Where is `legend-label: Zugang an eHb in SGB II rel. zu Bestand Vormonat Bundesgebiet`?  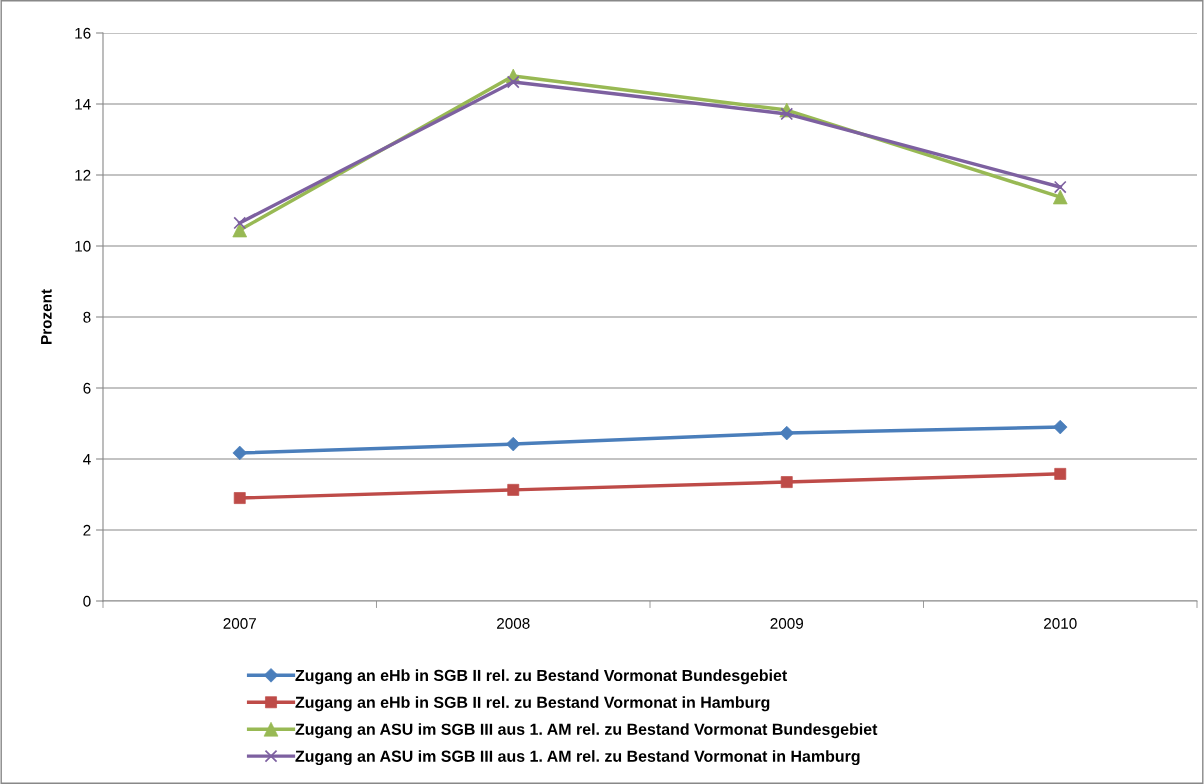 legend-label: Zugang an eHb in SGB II rel. zu Bestand Vormonat Bundesgebiet is located at coordinates (541, 677).